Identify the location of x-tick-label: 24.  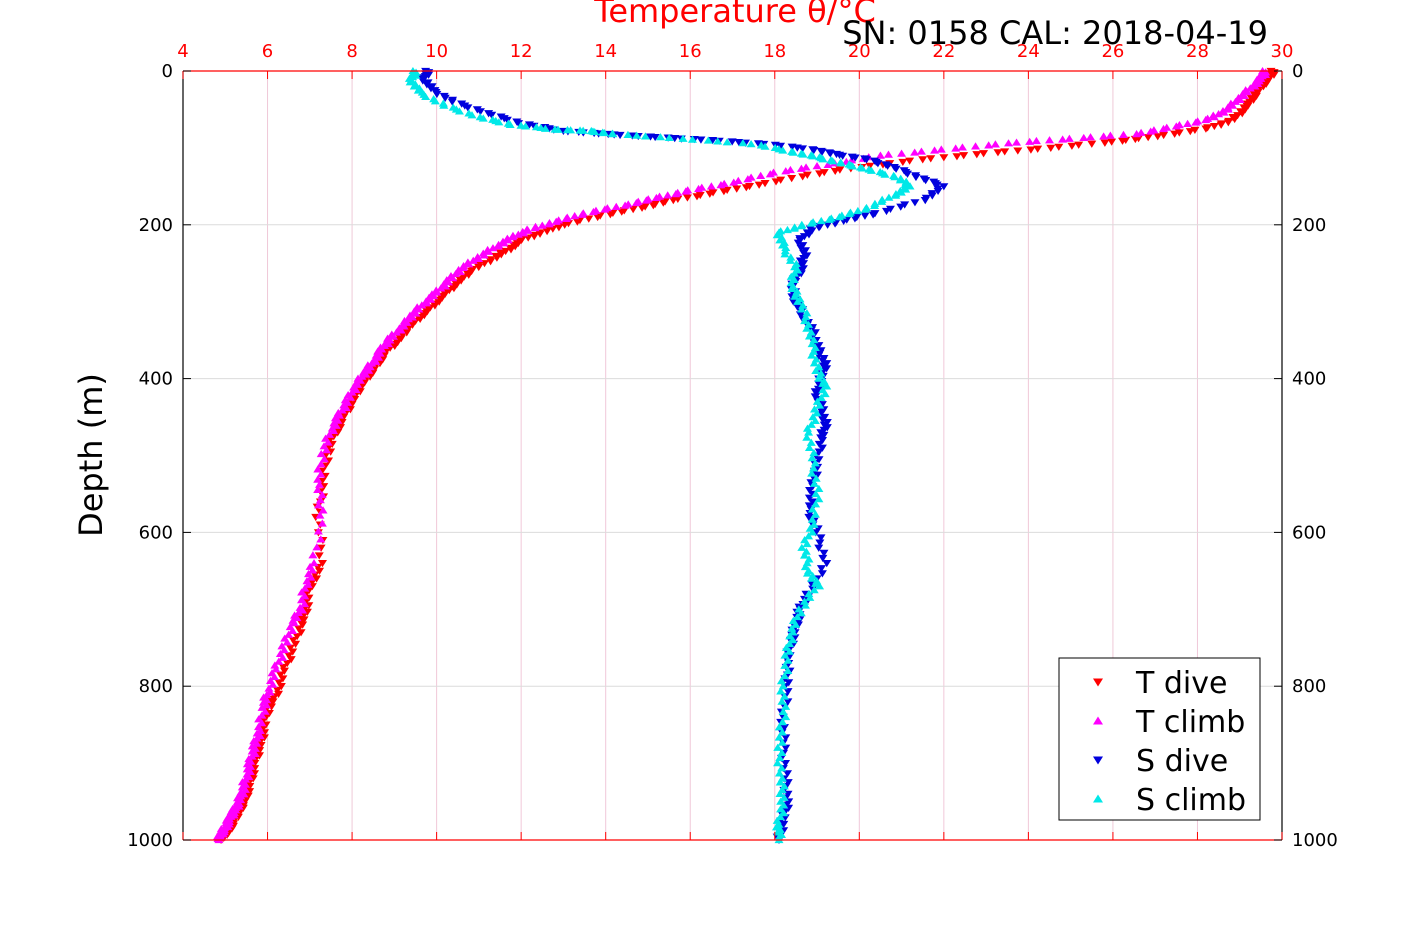
(1028, 51).